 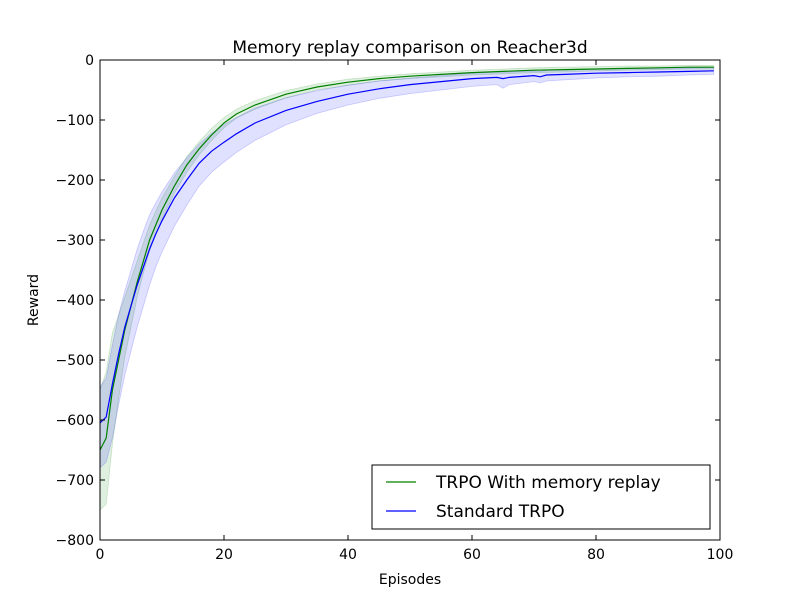 I want to click on y-tick-label: −100, so click(x=75, y=121).